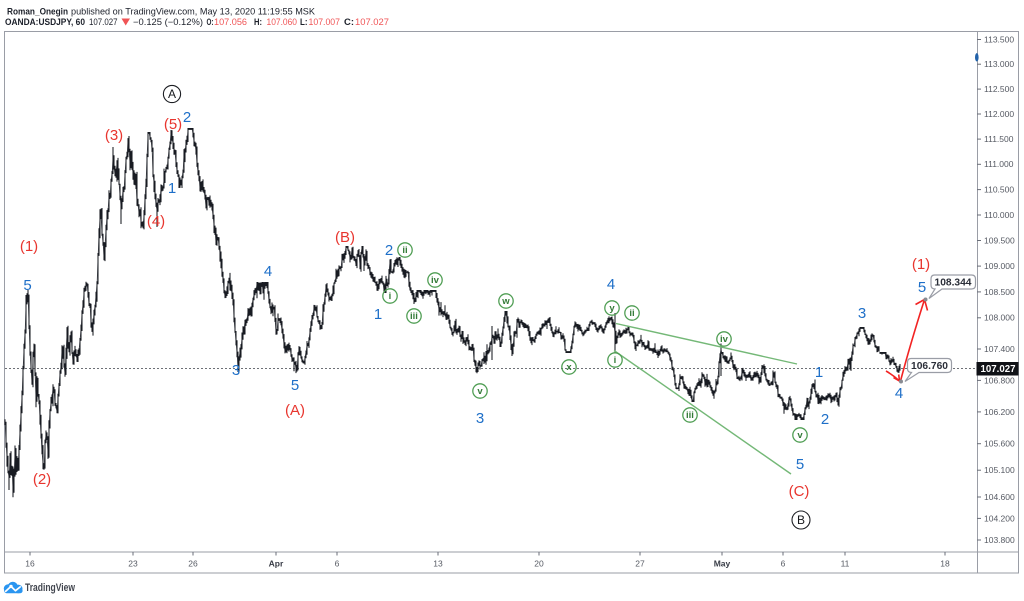  I want to click on svg-text: 112.500, so click(999, 89).